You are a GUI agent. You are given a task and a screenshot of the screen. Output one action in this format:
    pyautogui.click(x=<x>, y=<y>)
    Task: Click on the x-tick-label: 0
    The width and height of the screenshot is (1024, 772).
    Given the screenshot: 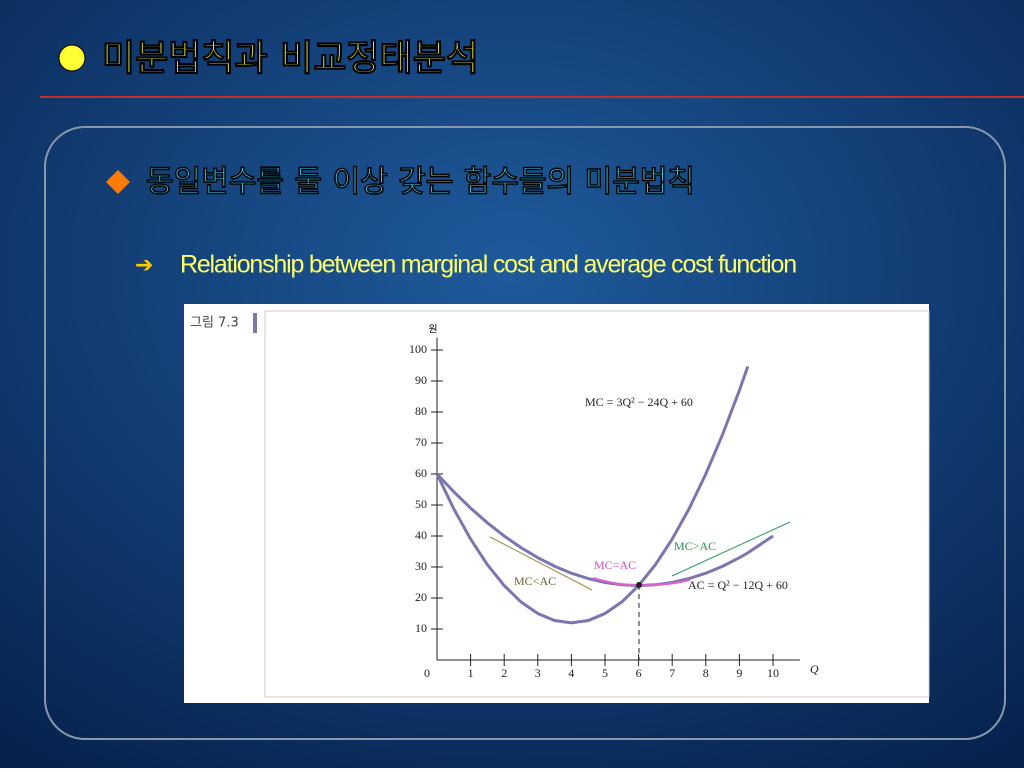 What is the action you would take?
    pyautogui.click(x=427, y=673)
    